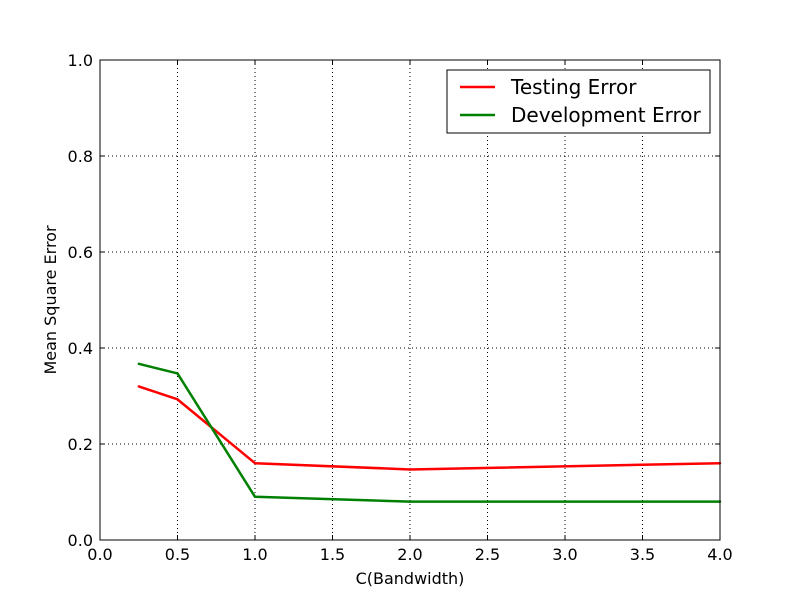 The height and width of the screenshot is (600, 800). I want to click on legend-label-development-error: Development Error, so click(606, 115).